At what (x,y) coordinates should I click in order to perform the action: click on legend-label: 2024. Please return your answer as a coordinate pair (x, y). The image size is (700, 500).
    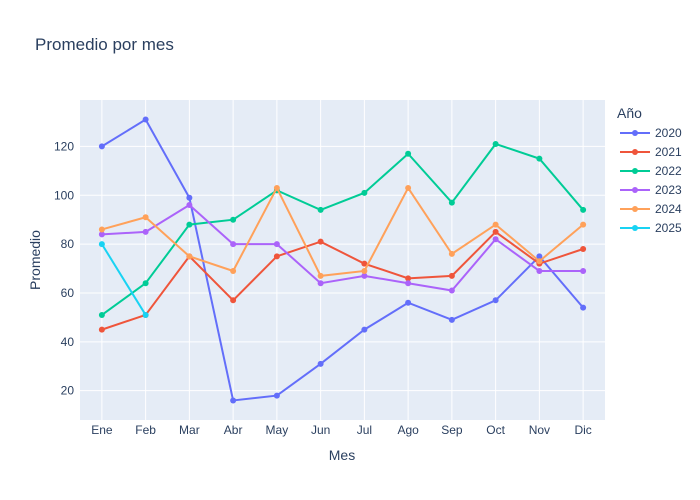
    Looking at the image, I should click on (668, 209).